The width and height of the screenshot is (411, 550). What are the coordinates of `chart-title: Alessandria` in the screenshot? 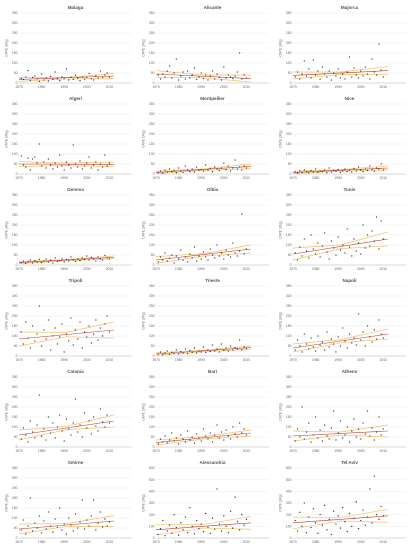 It's located at (212, 462).